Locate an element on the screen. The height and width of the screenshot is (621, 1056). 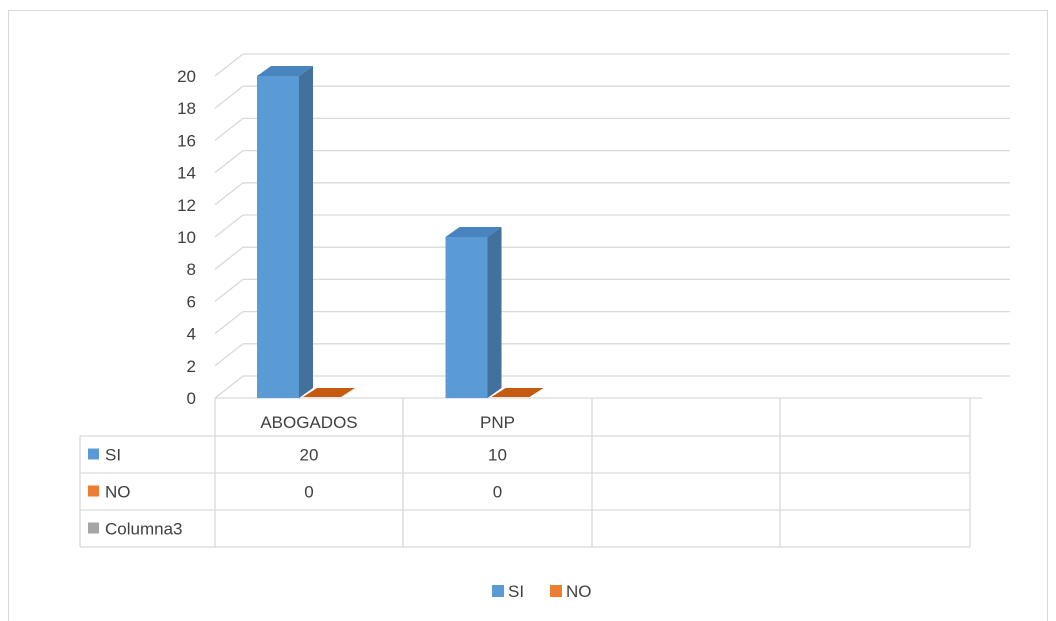
table-cell: 10 is located at coordinates (497, 455).